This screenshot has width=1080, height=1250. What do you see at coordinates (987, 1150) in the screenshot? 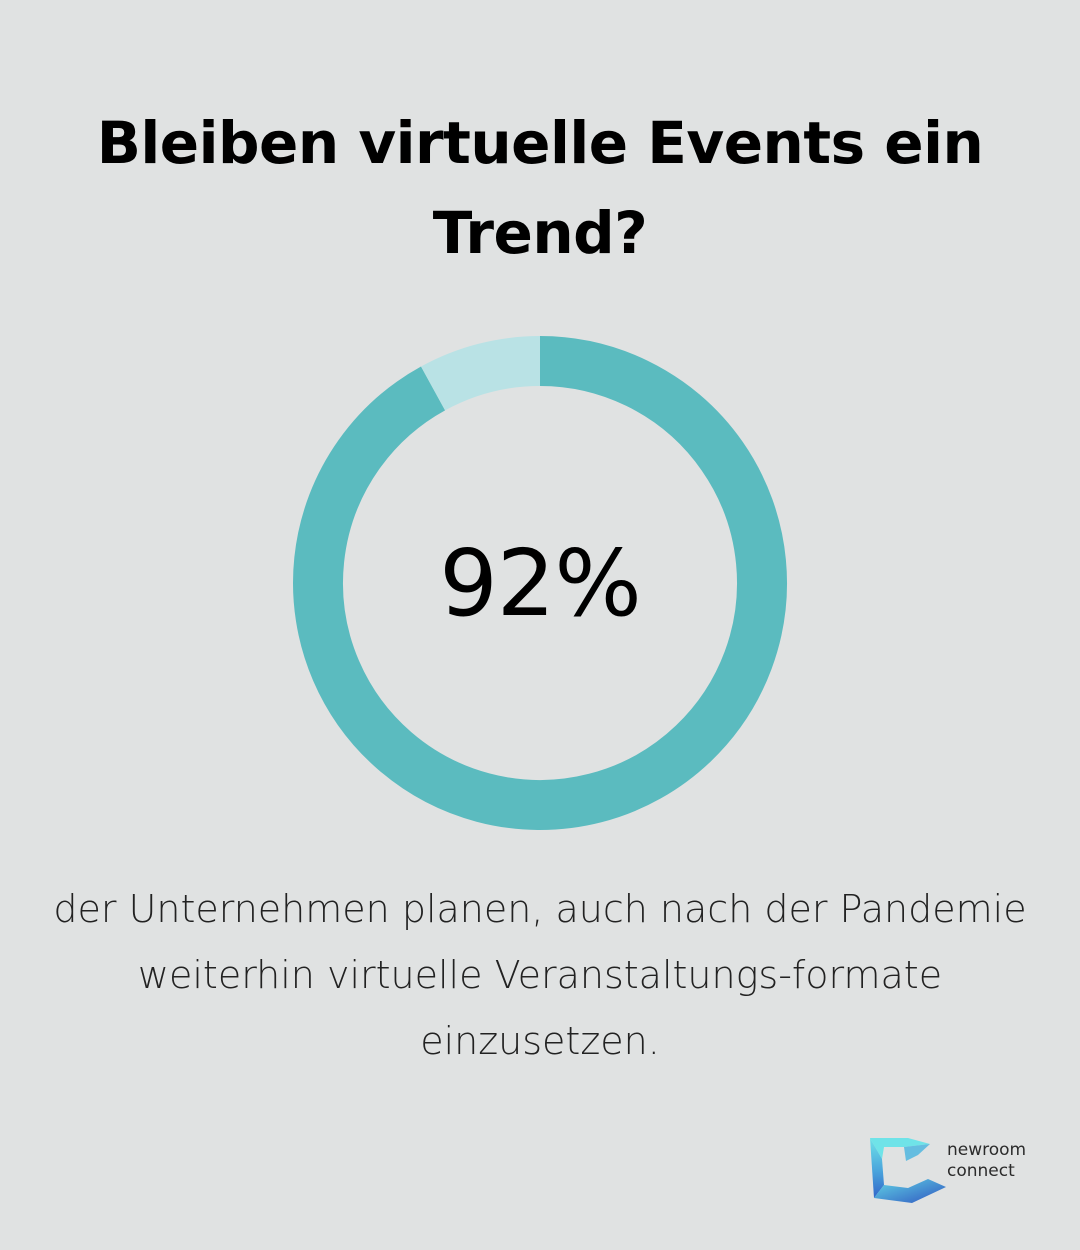
I see `brand-line-1: newroom` at bounding box center [987, 1150].